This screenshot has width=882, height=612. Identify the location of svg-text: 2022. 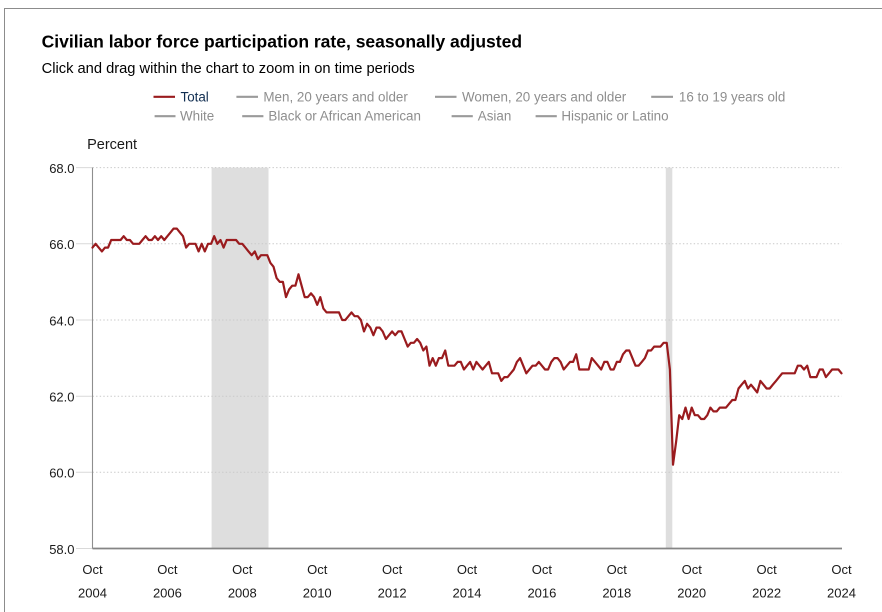
(766, 593).